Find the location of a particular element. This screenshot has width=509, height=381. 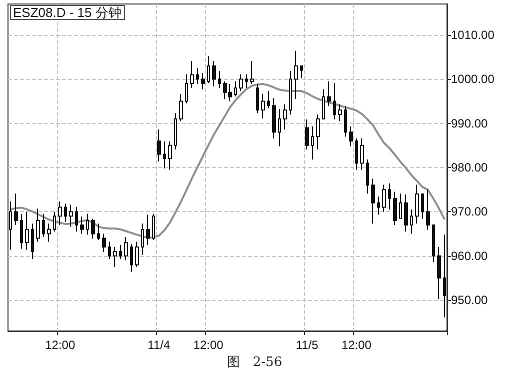

chart-title: ESZ08.D - 15 分钟 is located at coordinates (67, 12).